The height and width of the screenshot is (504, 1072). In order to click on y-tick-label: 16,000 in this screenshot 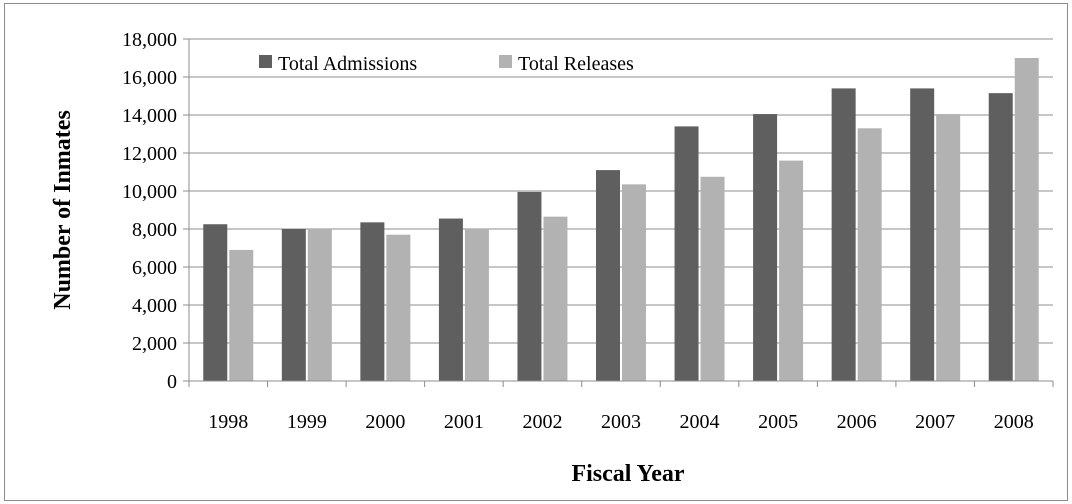, I will do `click(149, 78)`.